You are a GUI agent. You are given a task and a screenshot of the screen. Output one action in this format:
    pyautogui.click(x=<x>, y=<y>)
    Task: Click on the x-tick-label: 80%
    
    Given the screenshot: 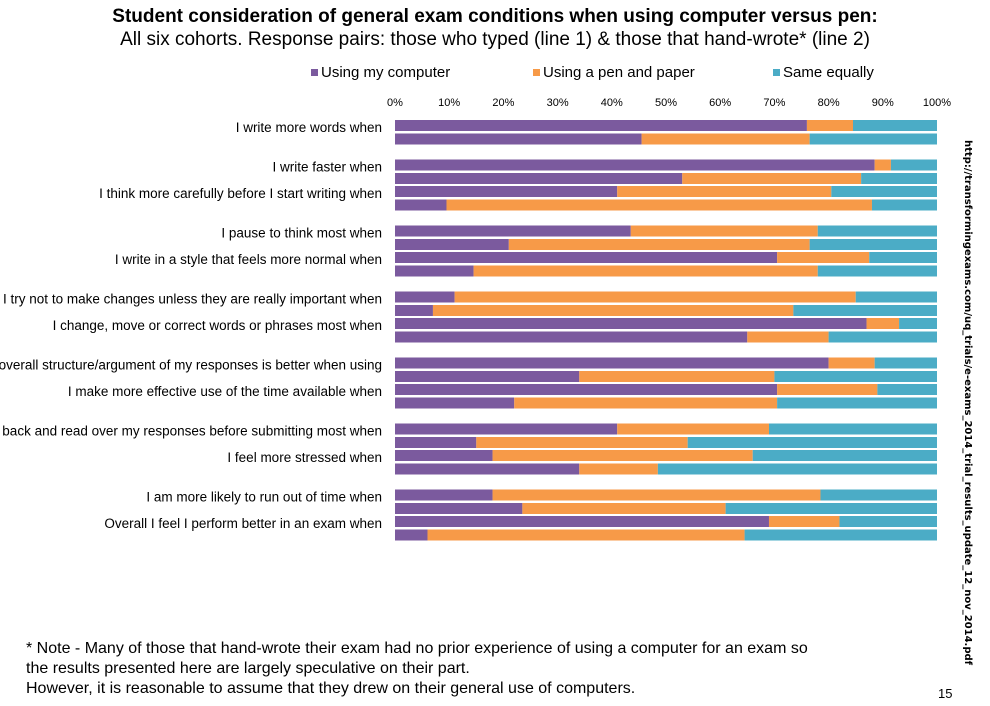 What is the action you would take?
    pyautogui.click(x=829, y=103)
    